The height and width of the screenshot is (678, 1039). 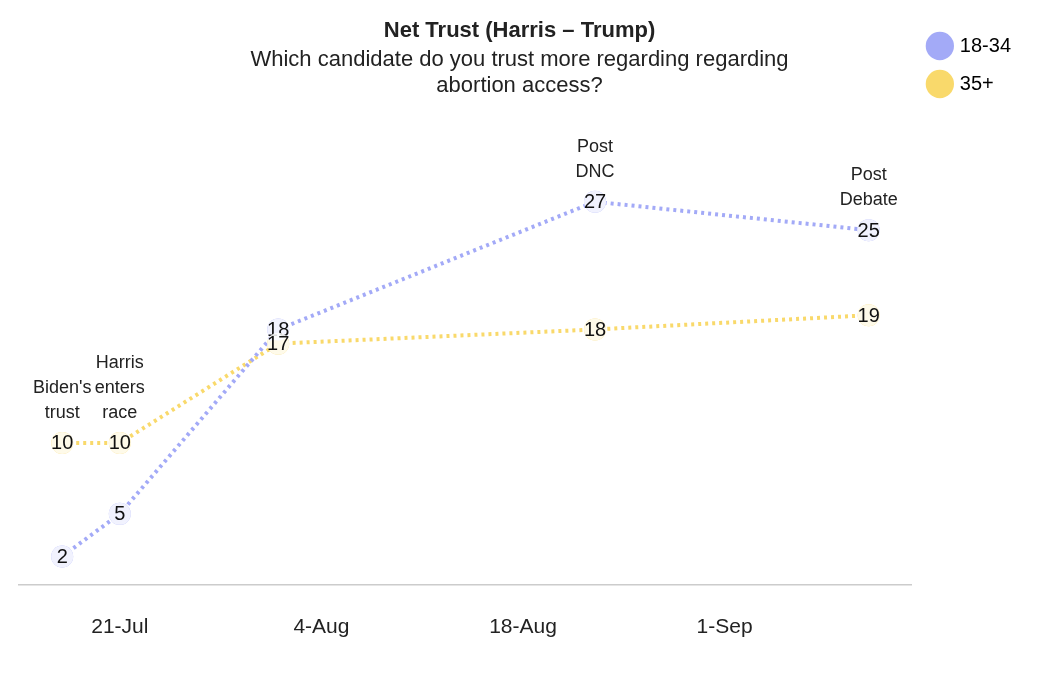 What do you see at coordinates (985, 44) in the screenshot?
I see `legend-label: 18-34` at bounding box center [985, 44].